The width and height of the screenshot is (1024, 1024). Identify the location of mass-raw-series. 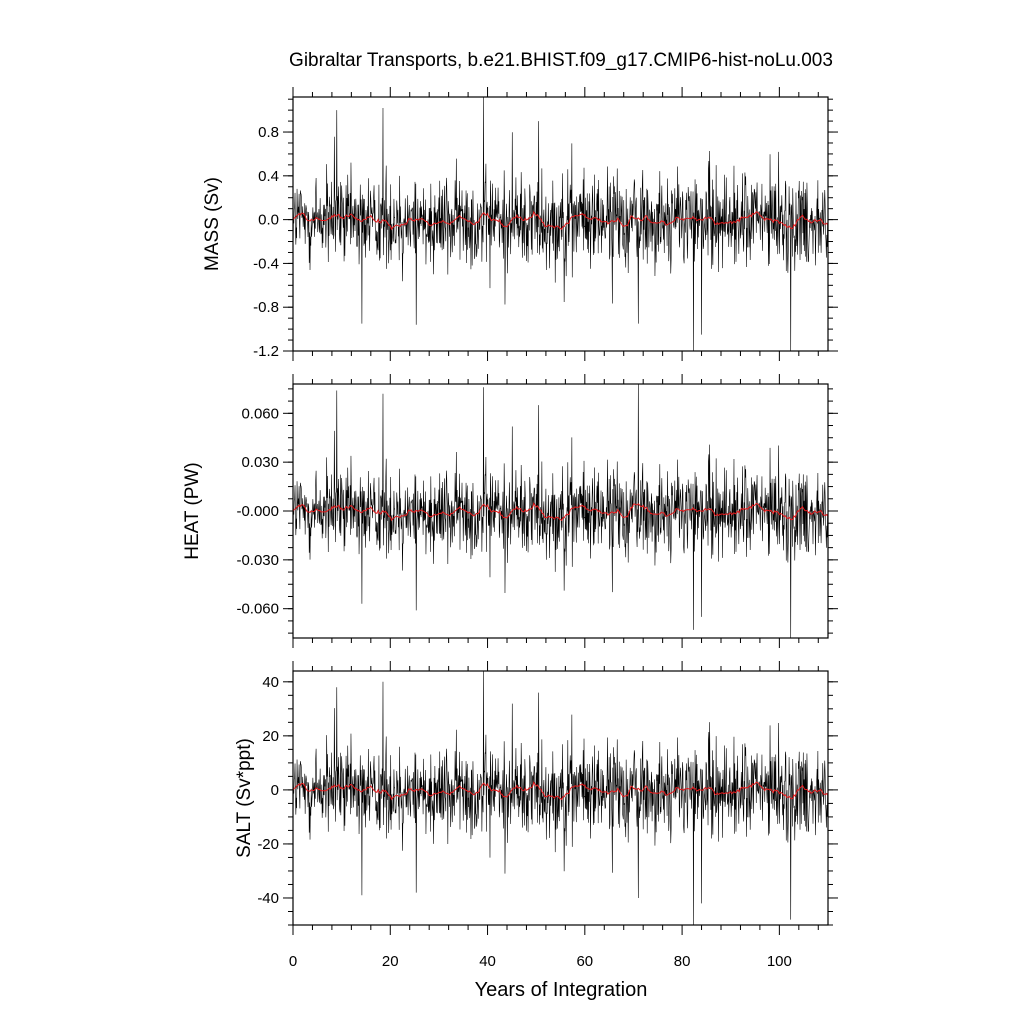
(560, 224).